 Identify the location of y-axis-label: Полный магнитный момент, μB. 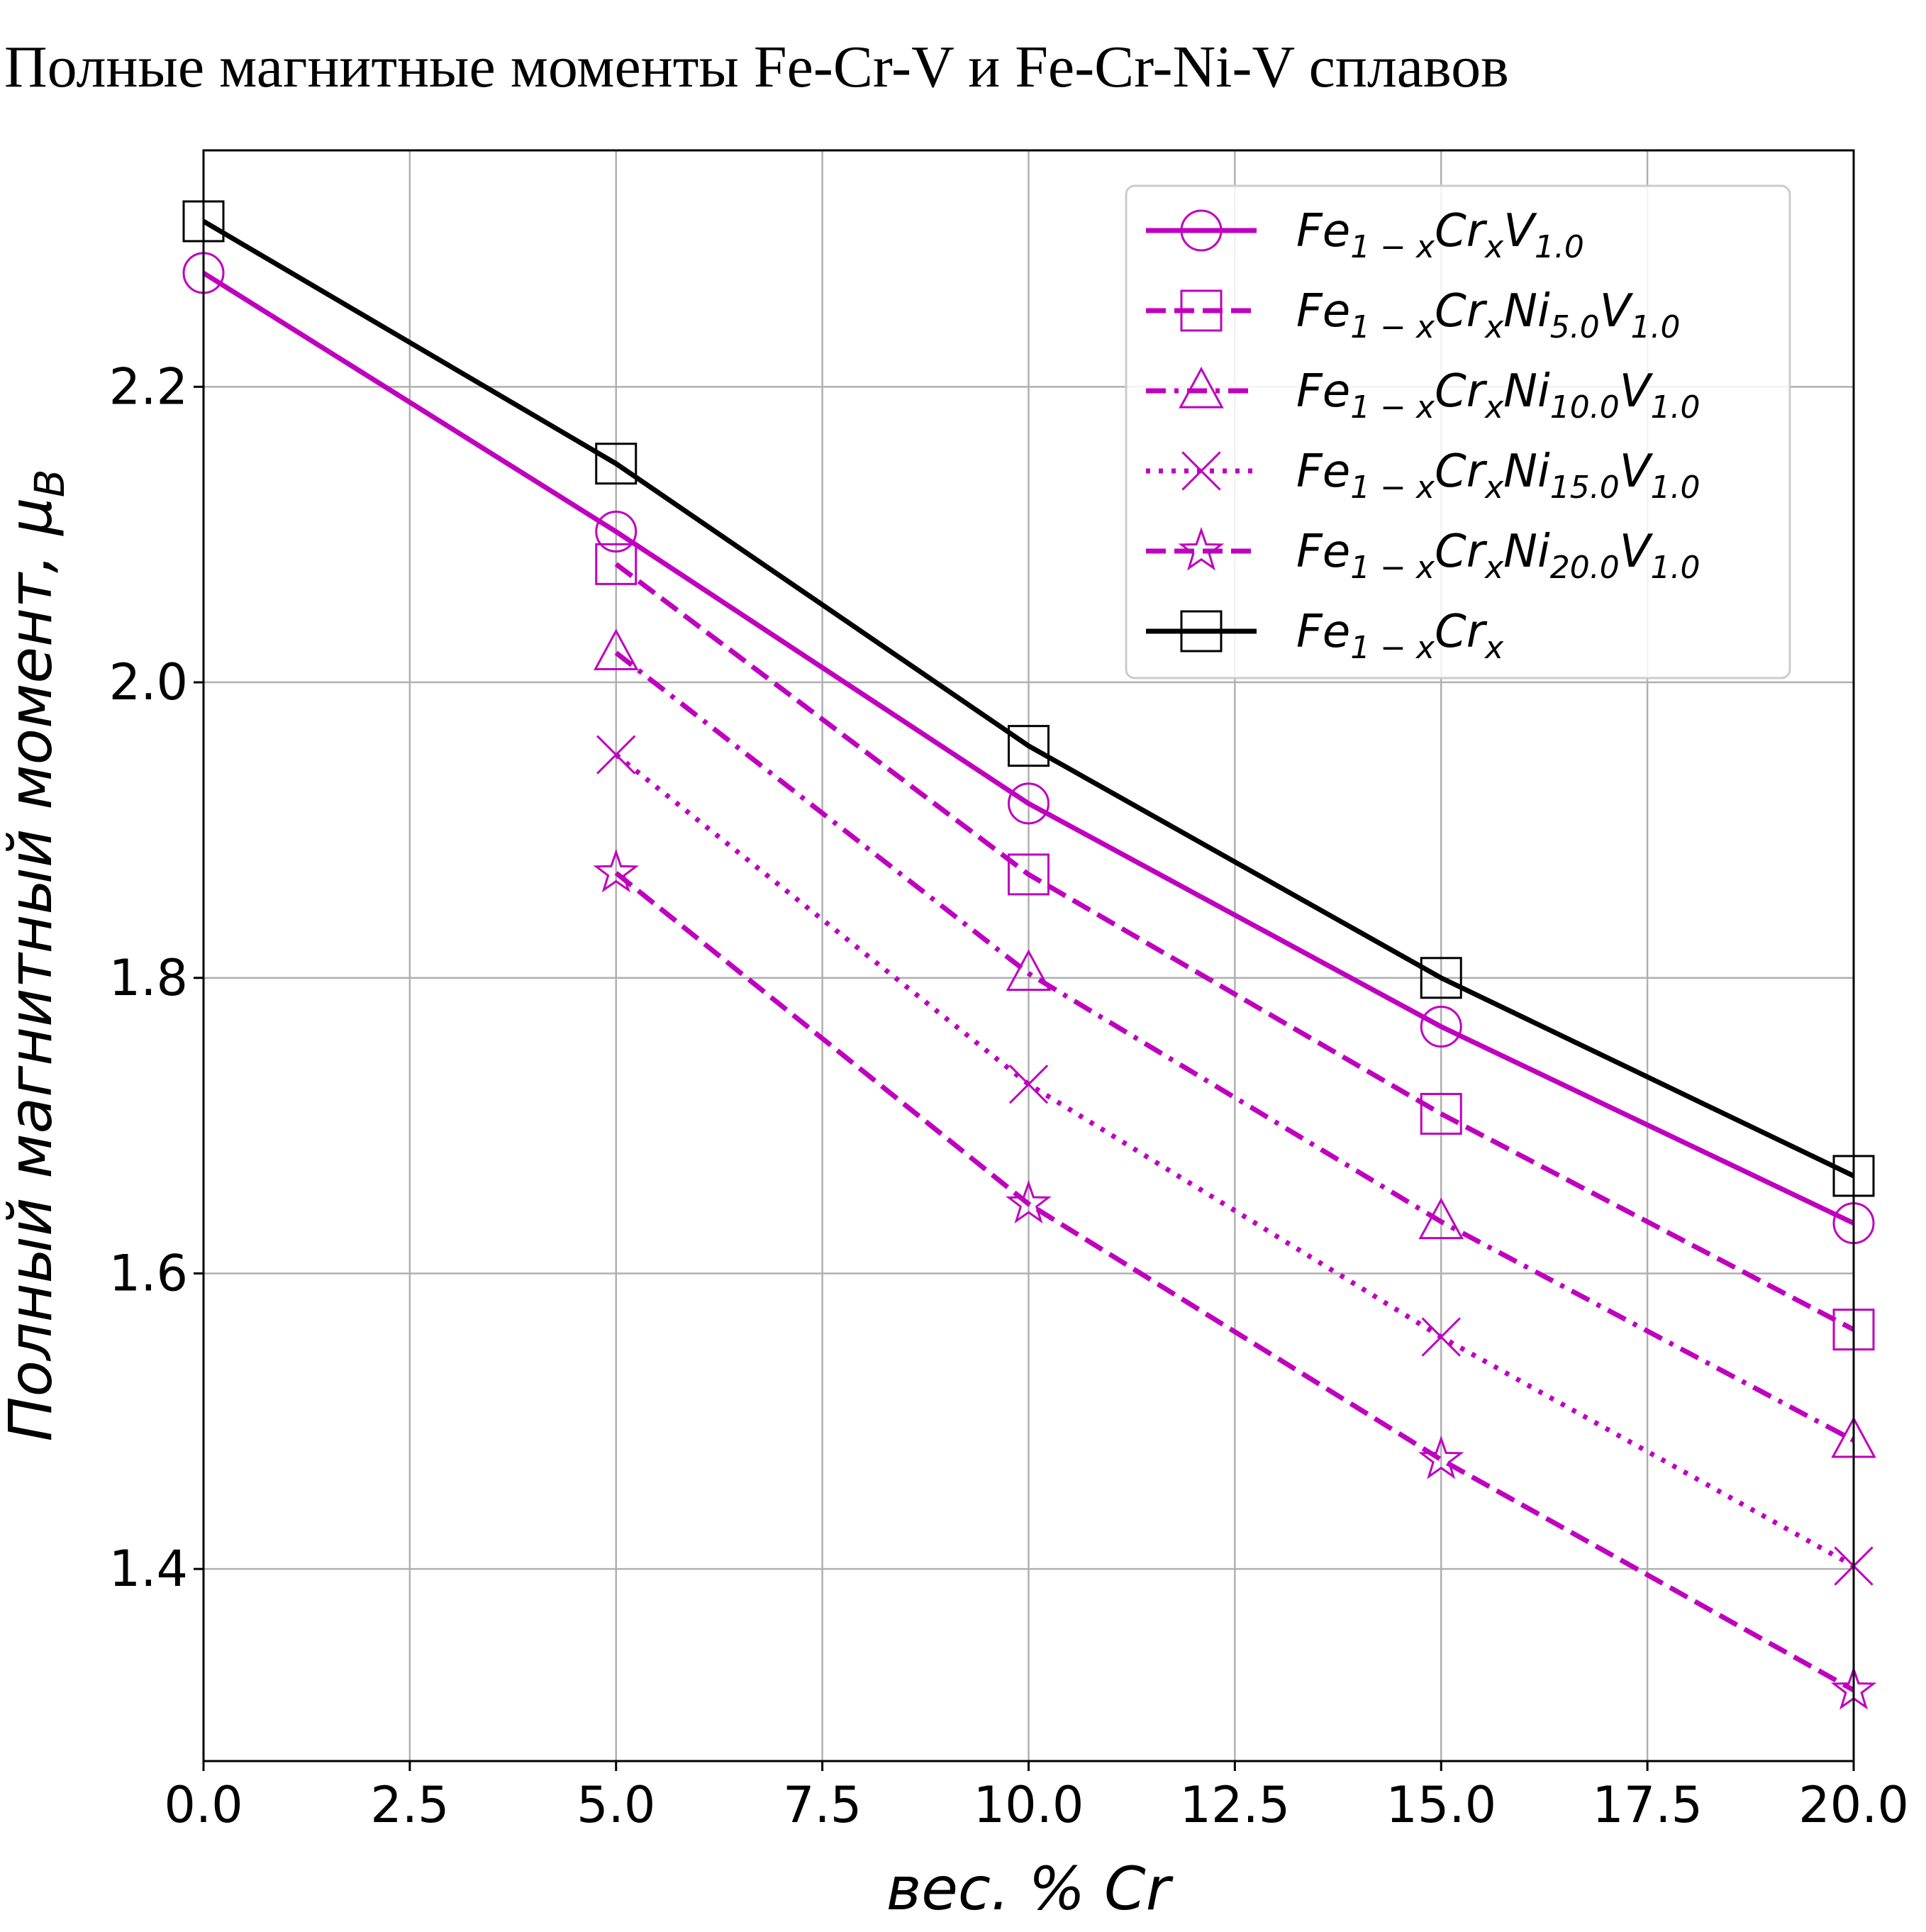
(37, 955).